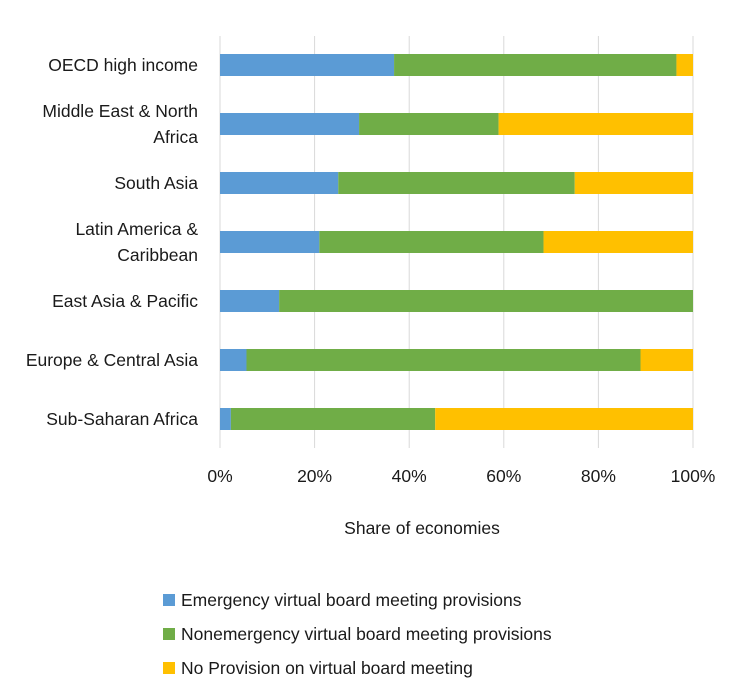 Image resolution: width=742 pixels, height=688 pixels. Describe the element at coordinates (136, 229) in the screenshot. I see `category-label: Latin America &` at that location.